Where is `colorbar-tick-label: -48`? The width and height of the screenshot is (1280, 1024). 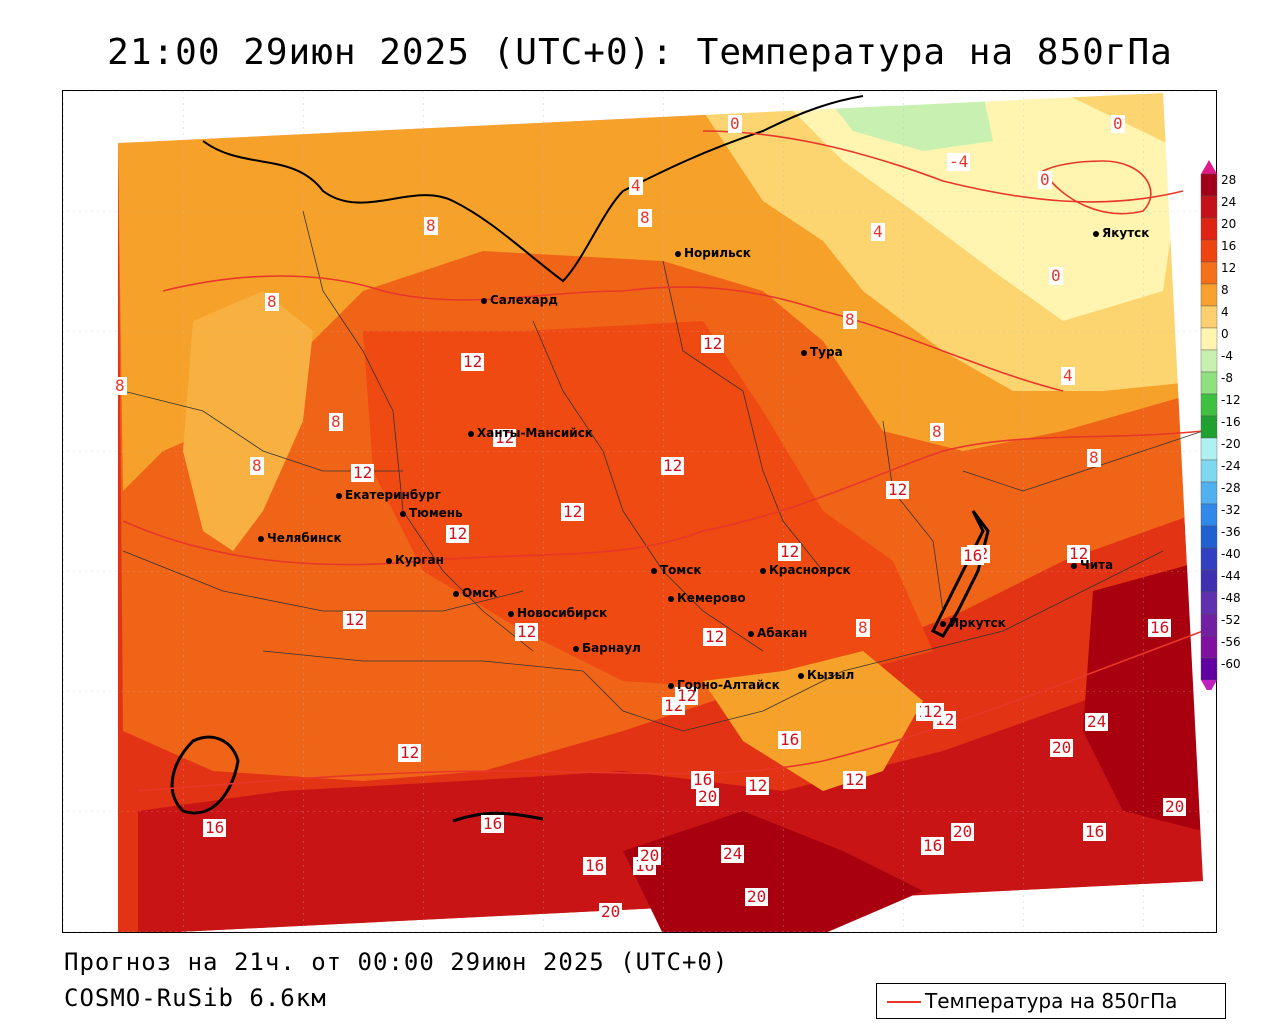 colorbar-tick-label: -48 is located at coordinates (1231, 598).